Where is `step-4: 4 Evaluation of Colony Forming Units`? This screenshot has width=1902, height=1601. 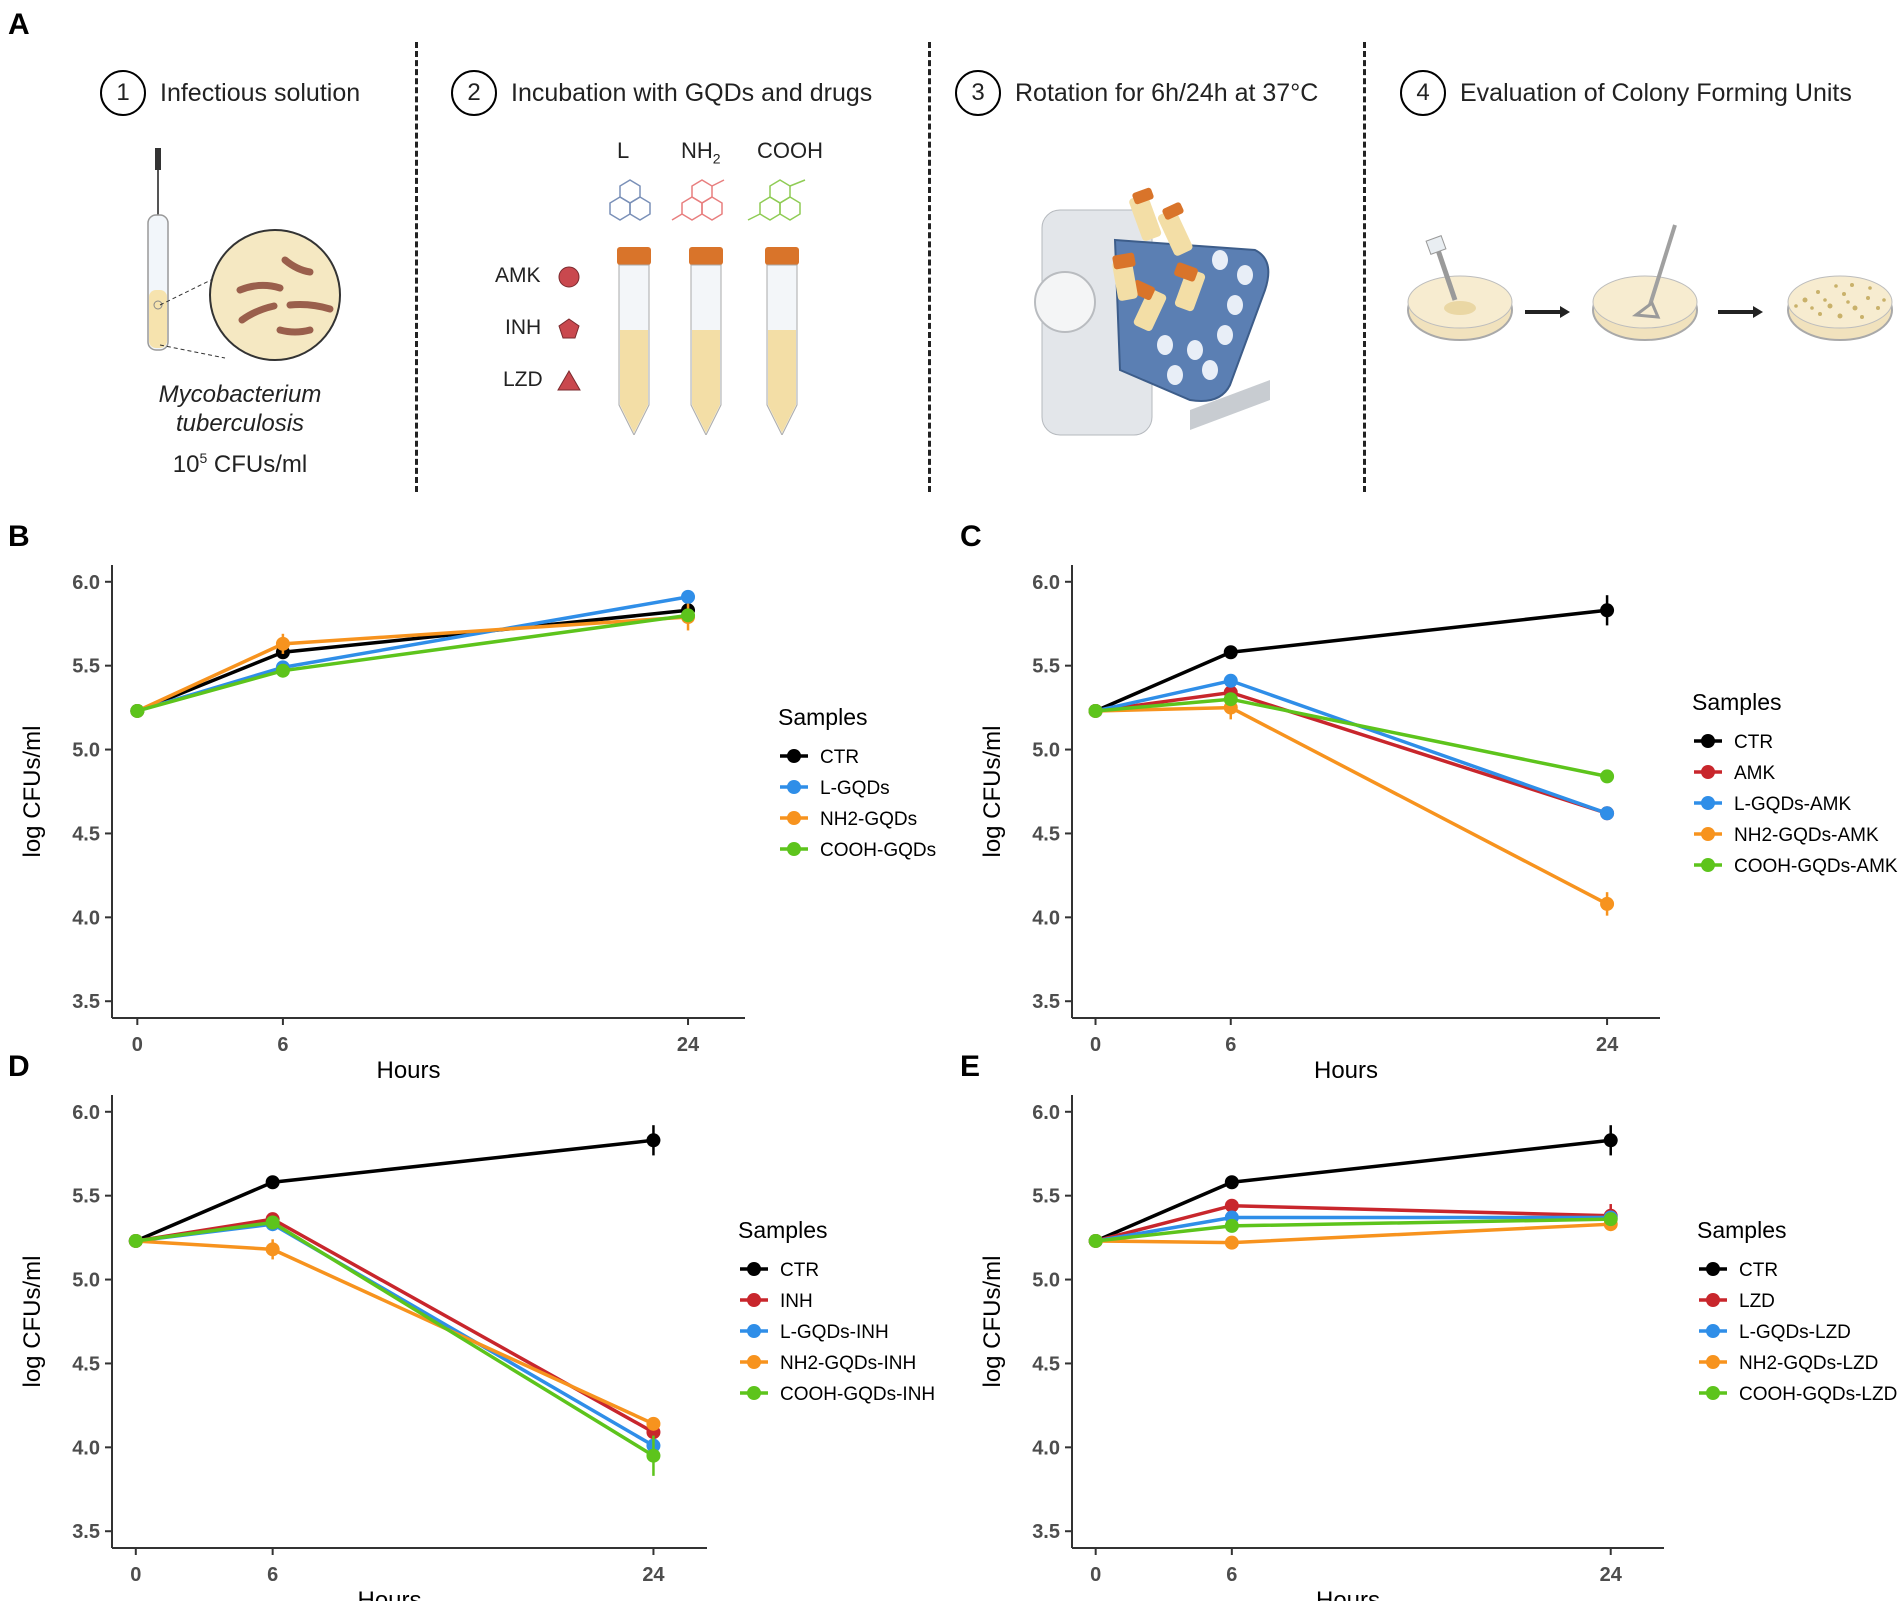
step-4: 4 Evaluation of Colony Forming Units is located at coordinates (1626, 93).